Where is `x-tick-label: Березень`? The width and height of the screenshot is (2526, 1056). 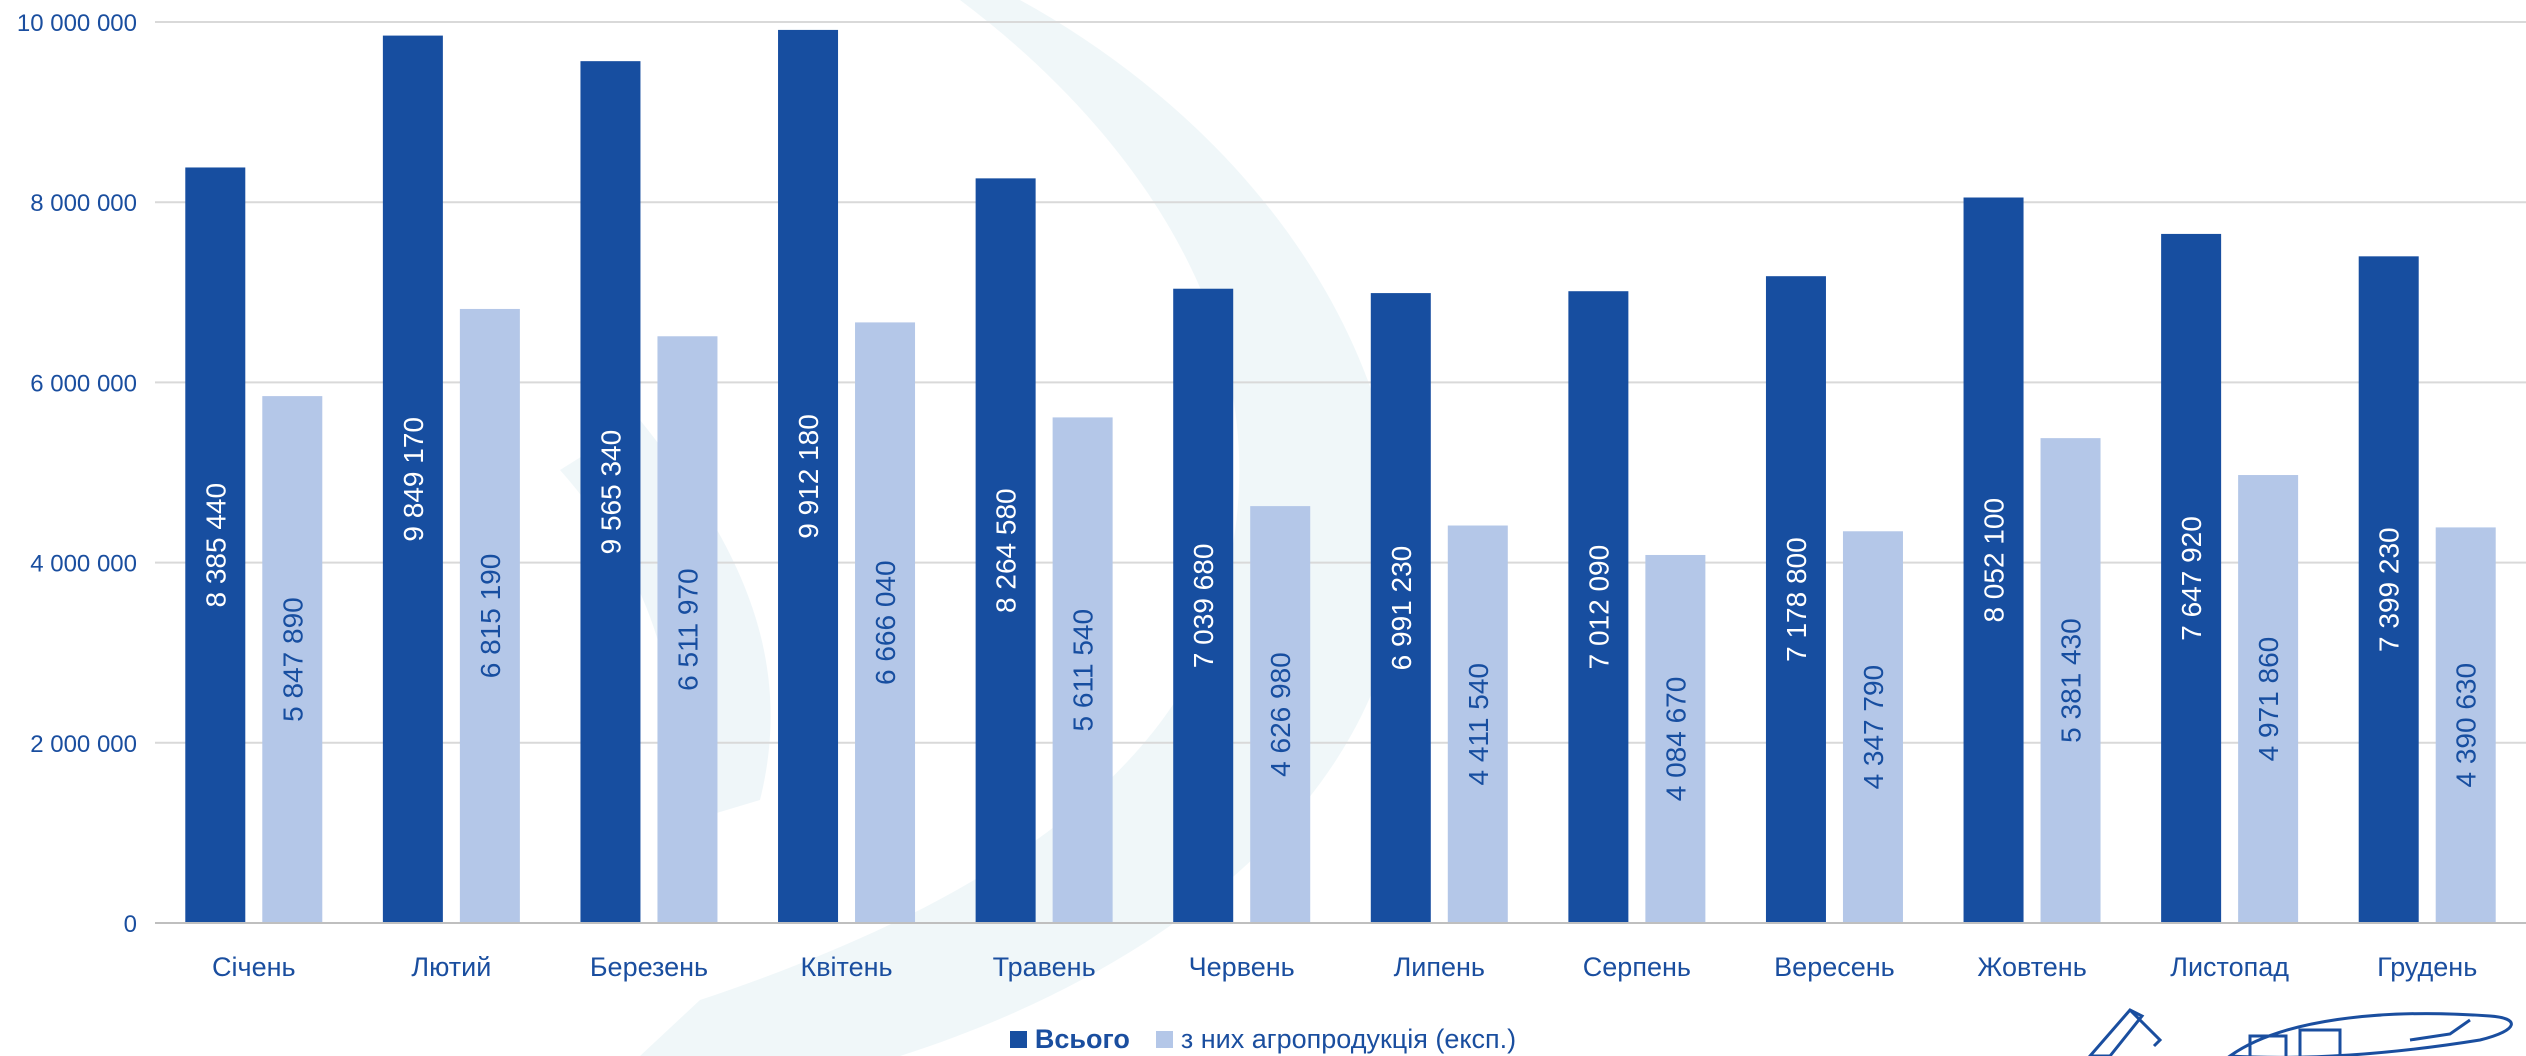
x-tick-label: Березень is located at coordinates (649, 967).